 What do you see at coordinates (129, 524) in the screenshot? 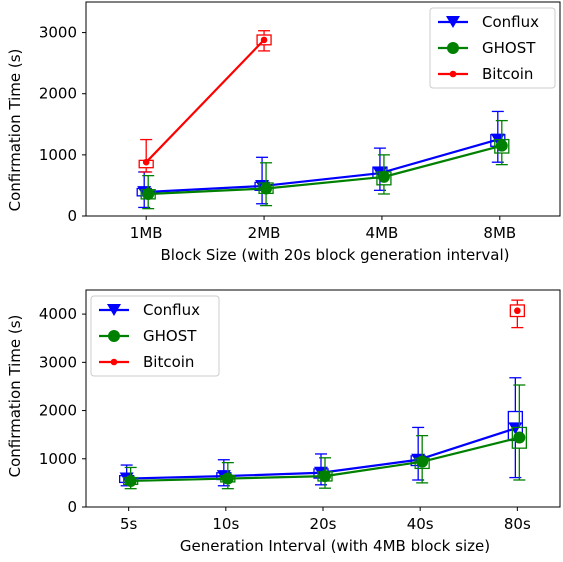
I see `x-tick-label: 5s` at bounding box center [129, 524].